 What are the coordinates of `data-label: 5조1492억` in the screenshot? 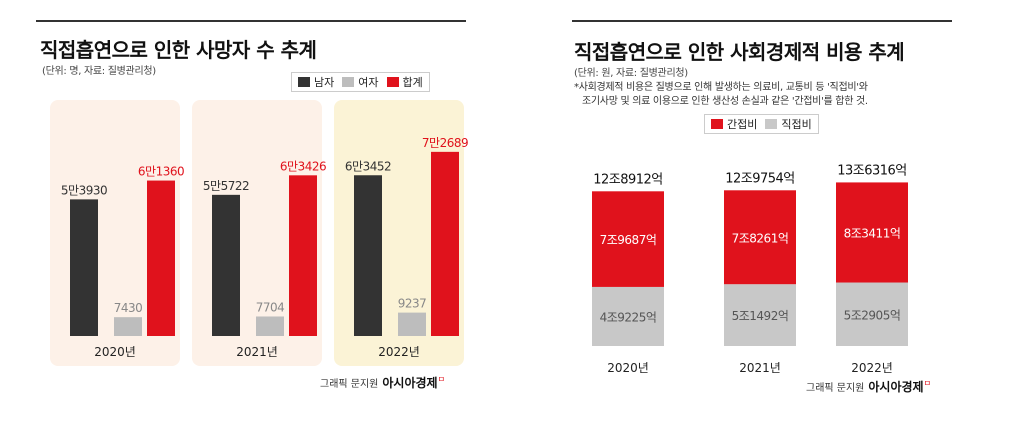 It's located at (760, 316).